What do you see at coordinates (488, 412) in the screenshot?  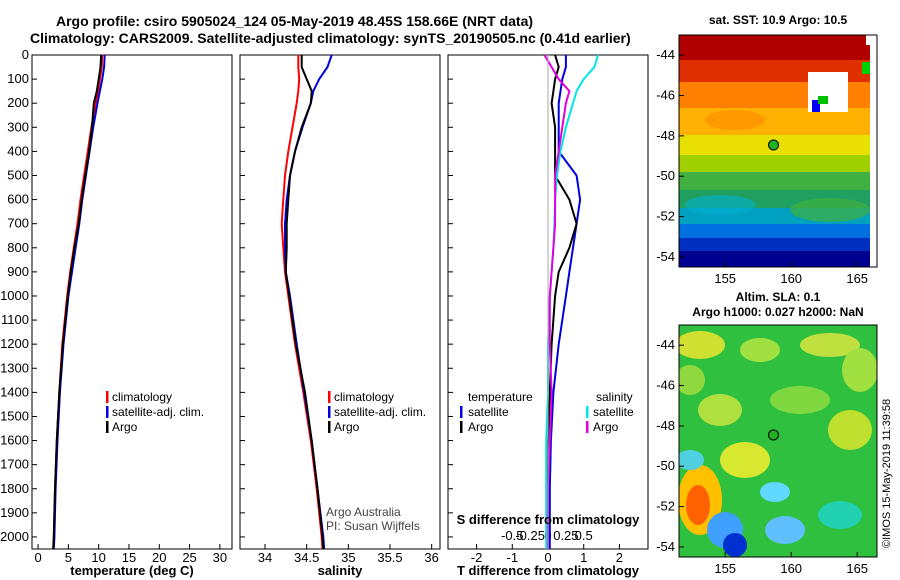 I see `legend-t-satellite: satellite` at bounding box center [488, 412].